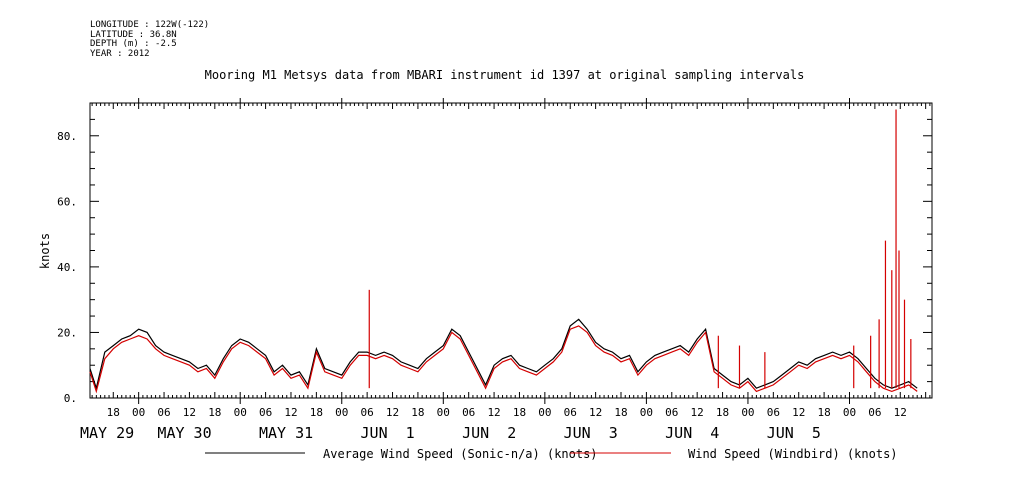 The height and width of the screenshot is (504, 1009). Describe the element at coordinates (70, 398) in the screenshot. I see `y-tick-label: 0.` at that location.